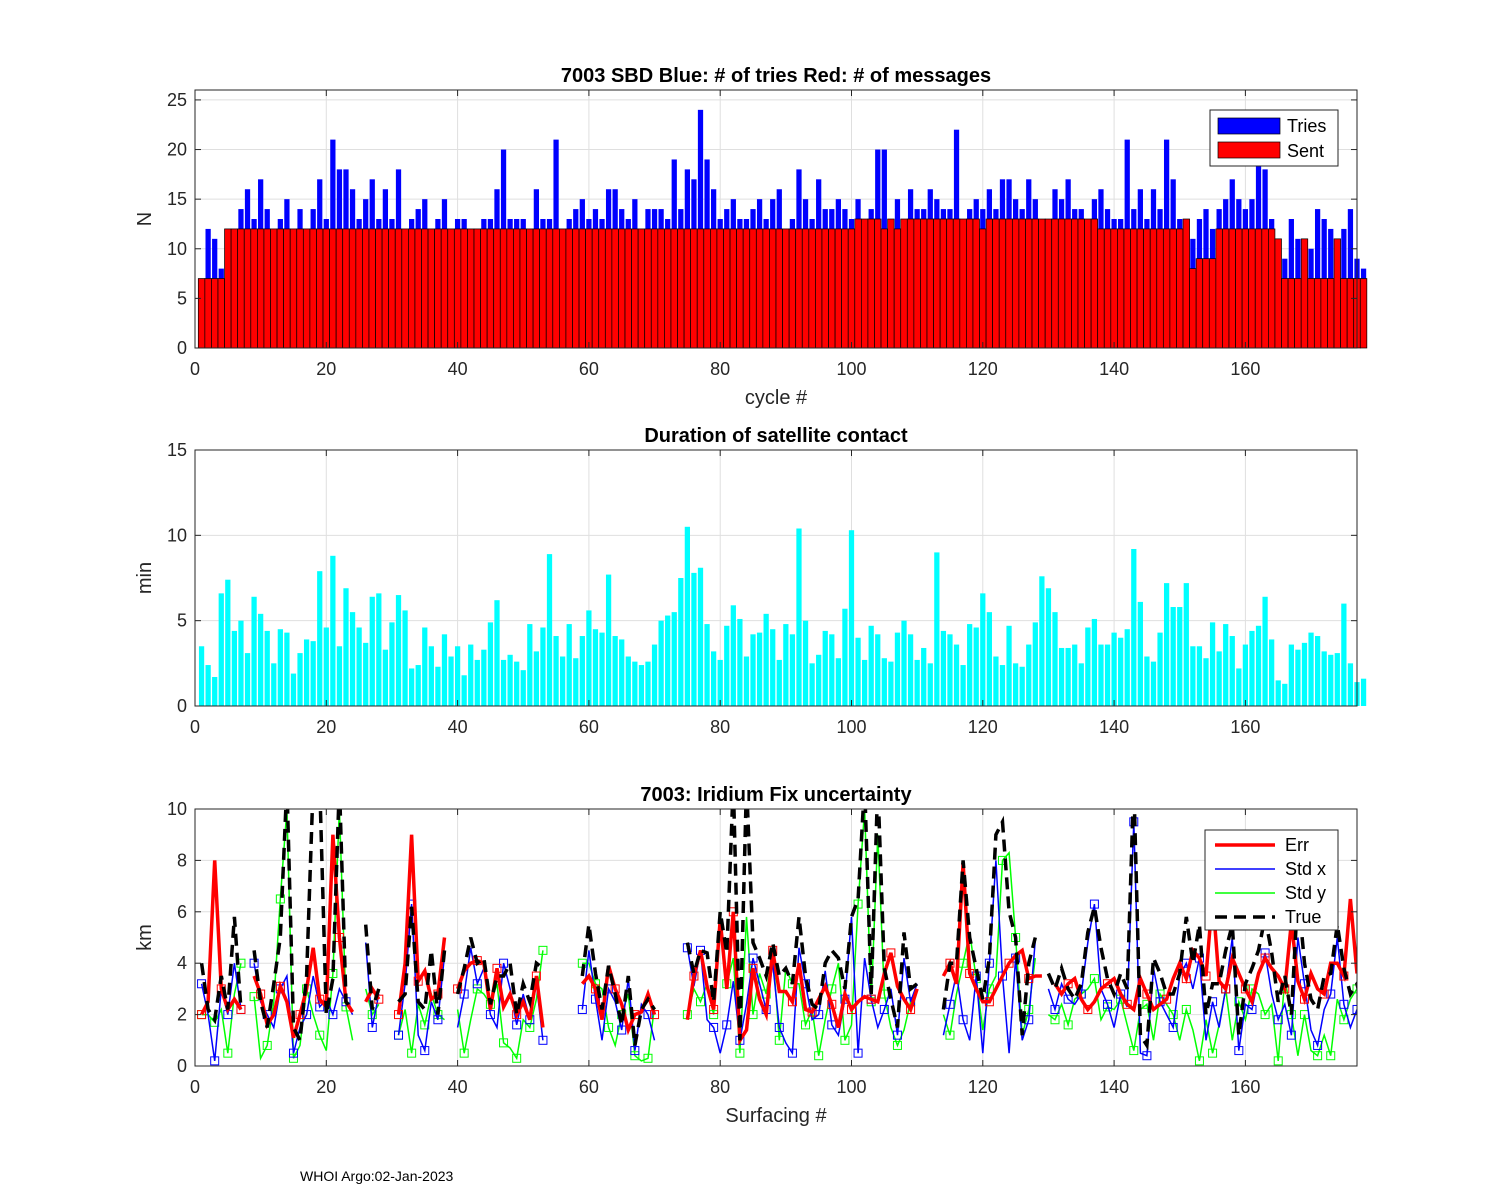 The height and width of the screenshot is (1200, 1500). I want to click on x-tick-label: 100, so click(851, 369).